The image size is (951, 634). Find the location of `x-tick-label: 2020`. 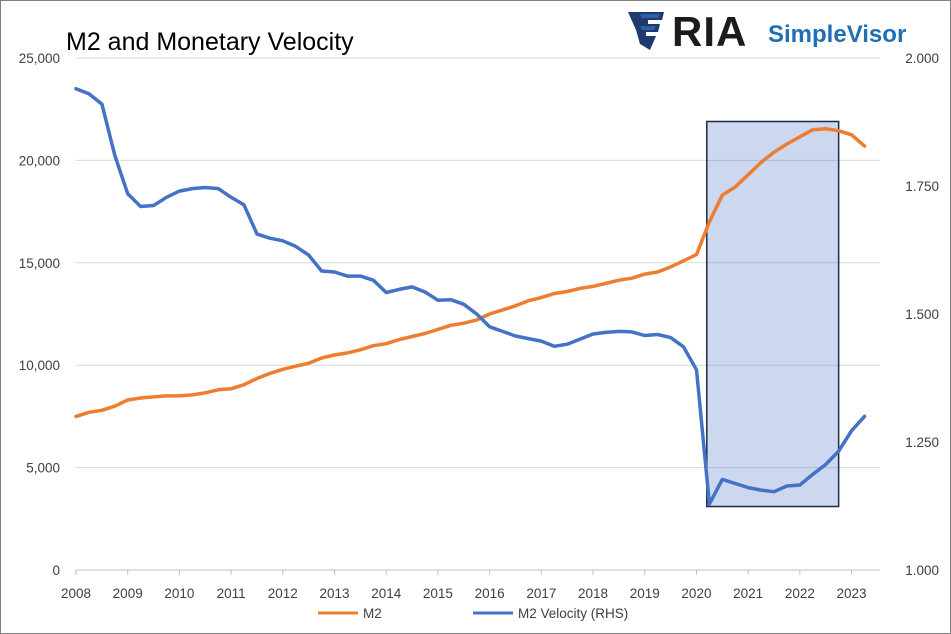

x-tick-label: 2020 is located at coordinates (696, 593).